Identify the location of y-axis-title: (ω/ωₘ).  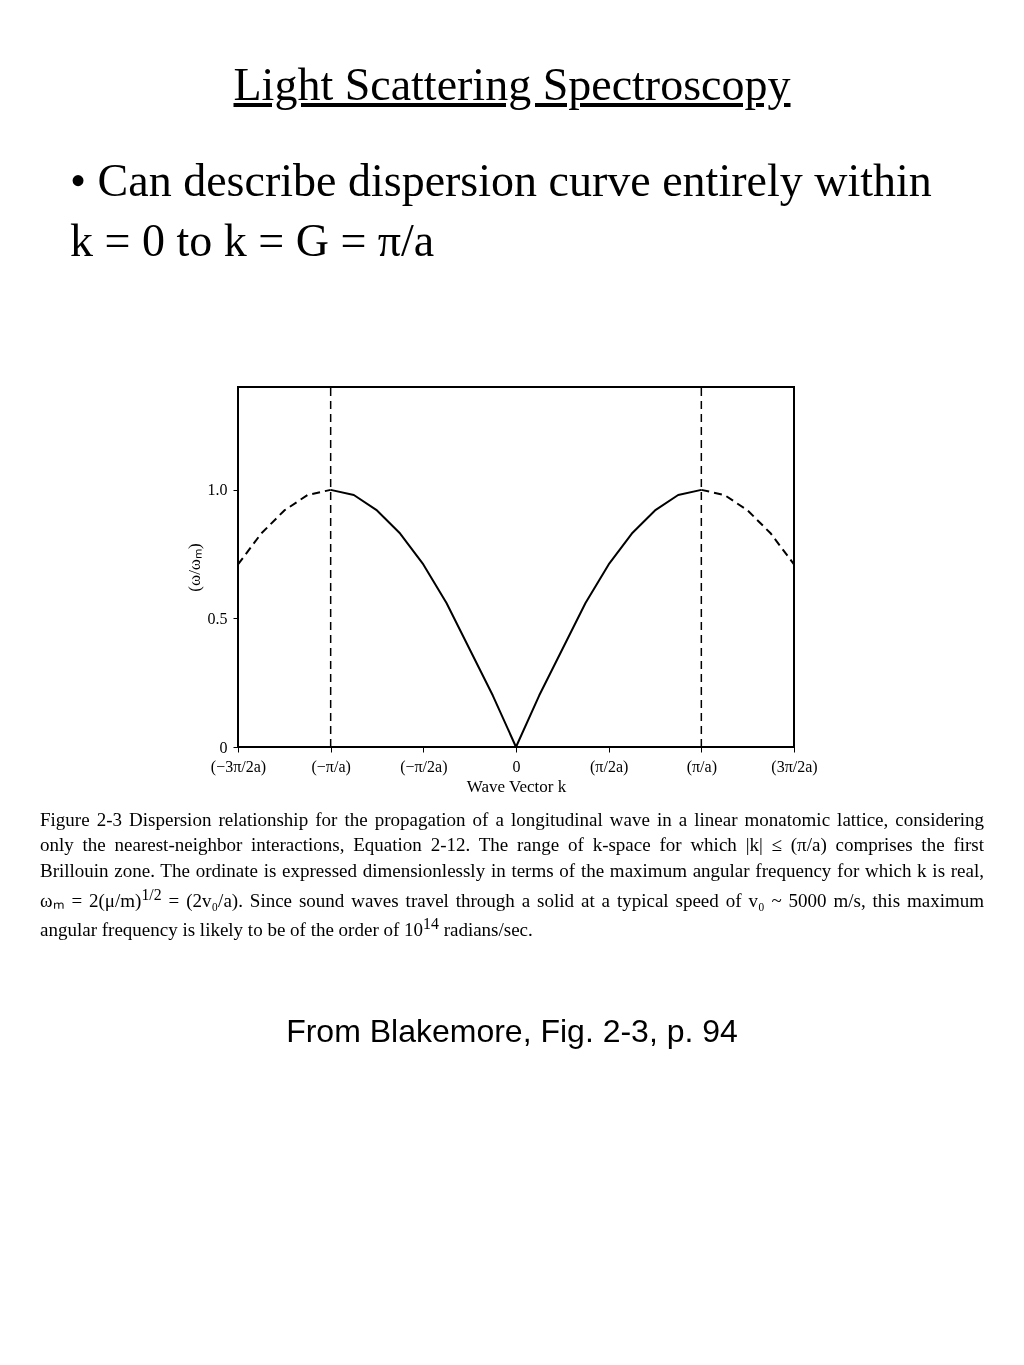
(194, 567).